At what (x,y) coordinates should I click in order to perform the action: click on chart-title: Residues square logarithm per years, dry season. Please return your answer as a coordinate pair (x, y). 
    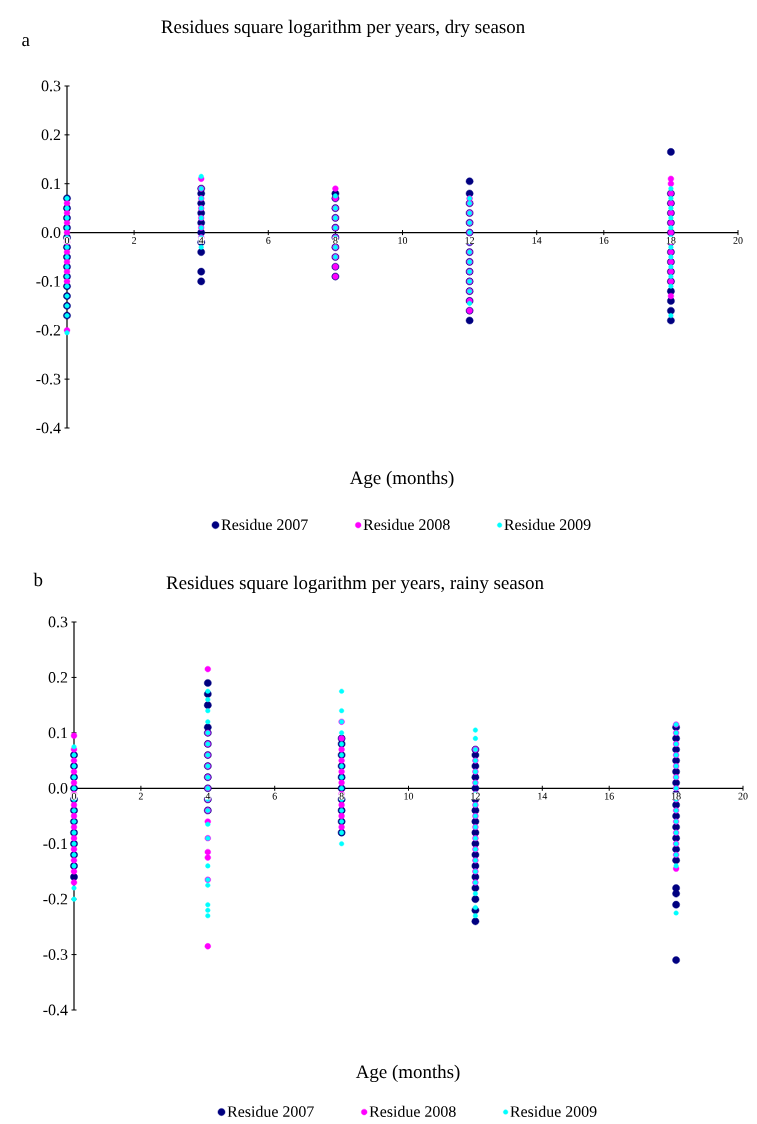
    Looking at the image, I should click on (343, 28).